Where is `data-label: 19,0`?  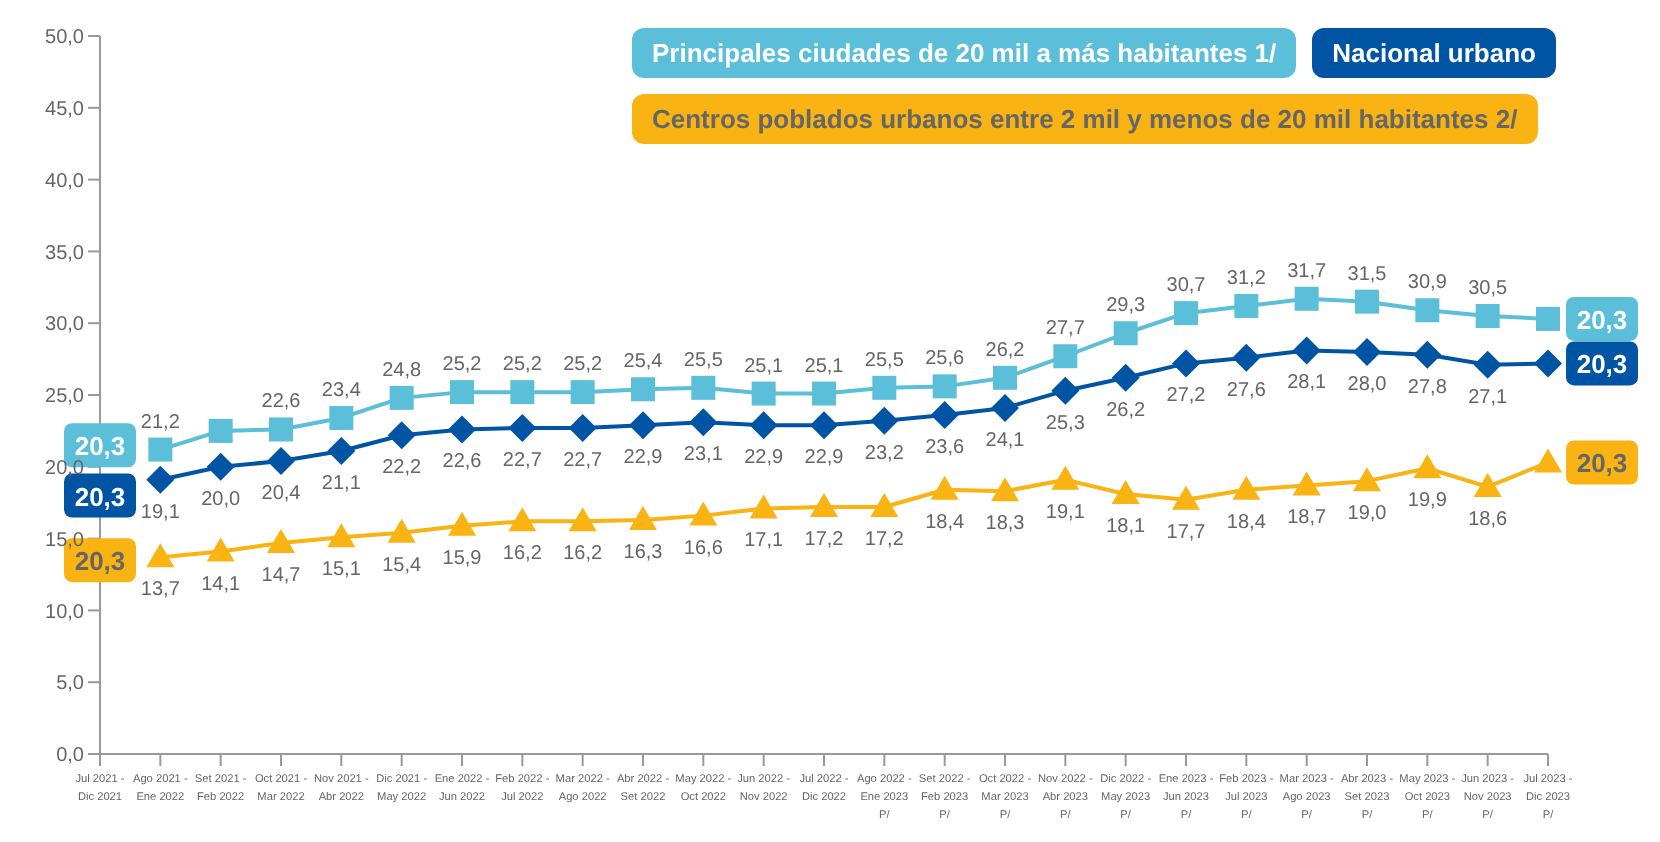
data-label: 19,0 is located at coordinates (1367, 514).